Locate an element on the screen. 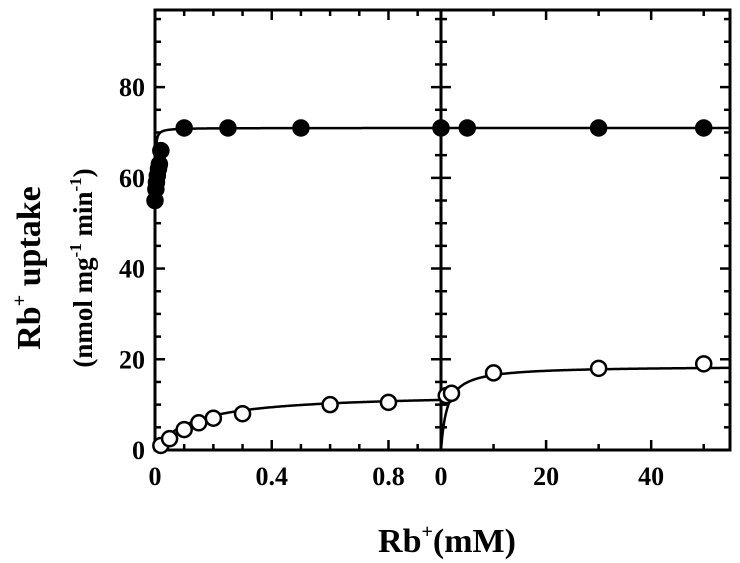 The image size is (740, 563). x-title-rest: (mM) is located at coordinates (474, 541).